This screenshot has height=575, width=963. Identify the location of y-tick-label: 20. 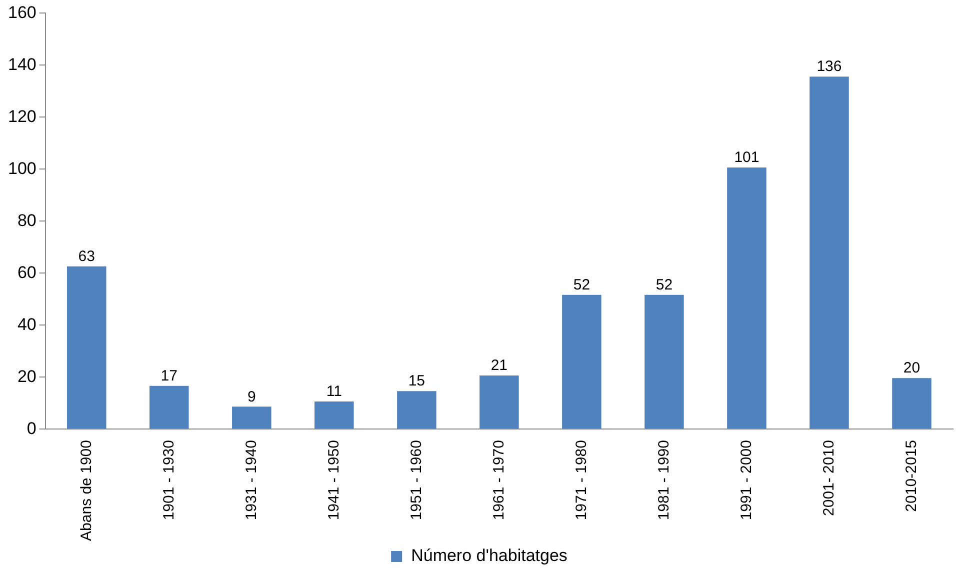
(26, 376).